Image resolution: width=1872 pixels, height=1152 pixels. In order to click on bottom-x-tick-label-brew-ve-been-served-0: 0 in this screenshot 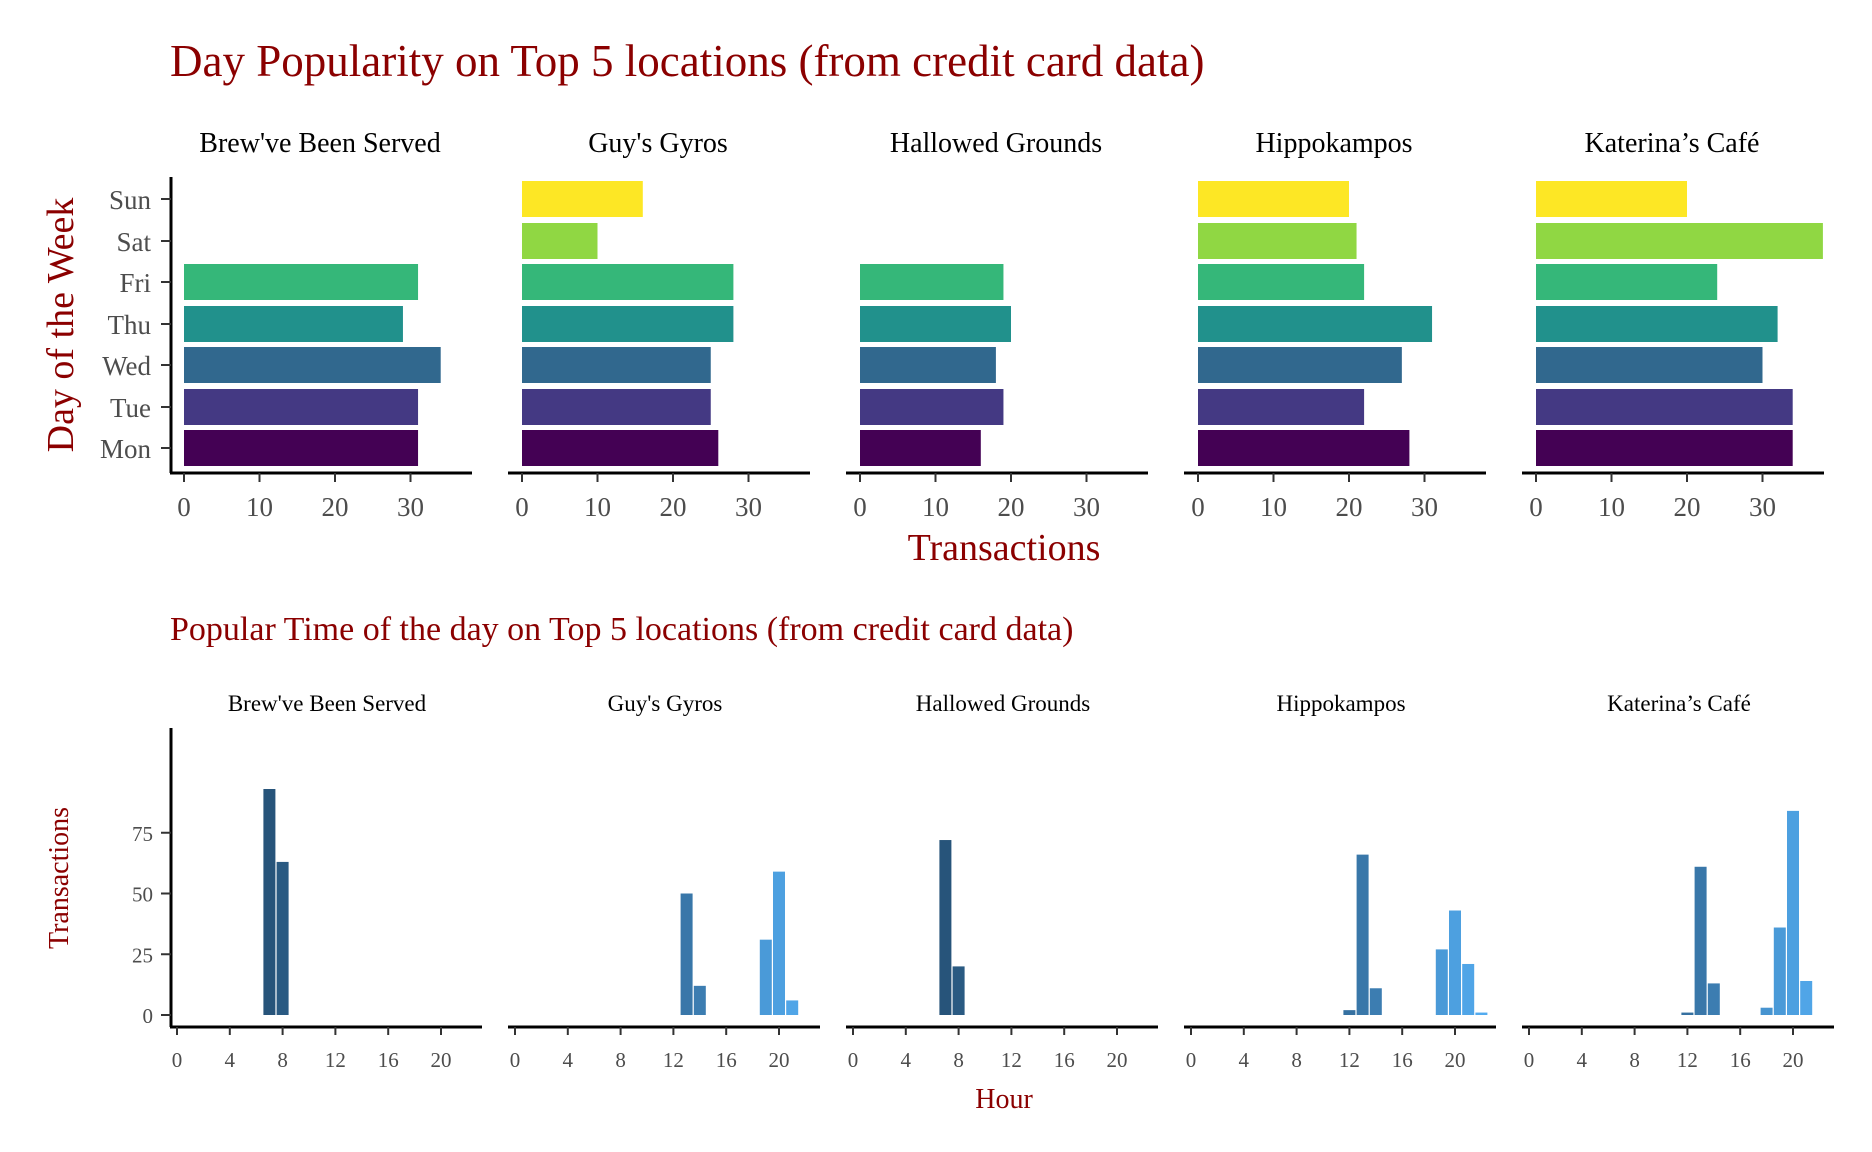, I will do `click(177, 1060)`.